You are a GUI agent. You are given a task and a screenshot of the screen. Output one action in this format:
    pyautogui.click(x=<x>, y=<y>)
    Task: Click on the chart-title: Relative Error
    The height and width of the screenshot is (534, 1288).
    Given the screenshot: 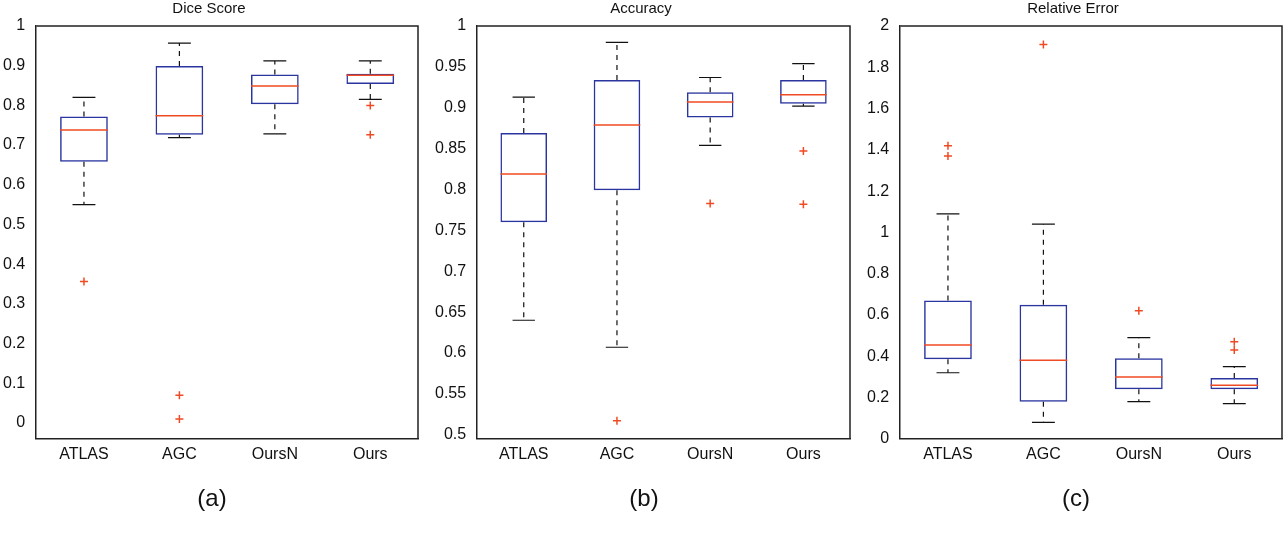 What is the action you would take?
    pyautogui.click(x=1073, y=8)
    